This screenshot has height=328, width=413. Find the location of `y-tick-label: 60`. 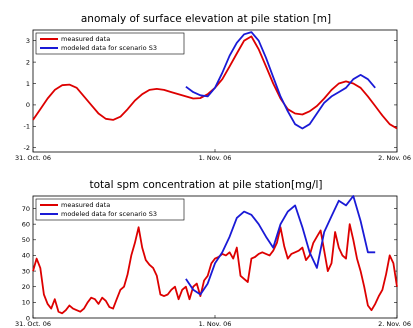

y-tick-label: 60 is located at coordinates (26, 224).